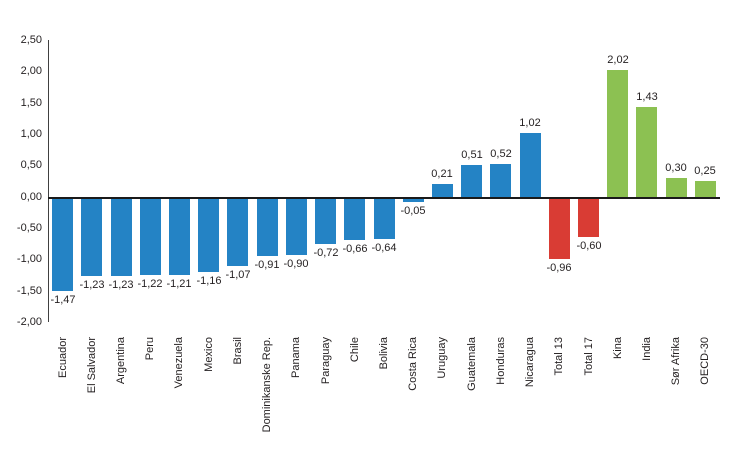 This screenshot has height=460, width=730. Describe the element at coordinates (676, 187) in the screenshot. I see `bar-s-r-afrika` at that location.